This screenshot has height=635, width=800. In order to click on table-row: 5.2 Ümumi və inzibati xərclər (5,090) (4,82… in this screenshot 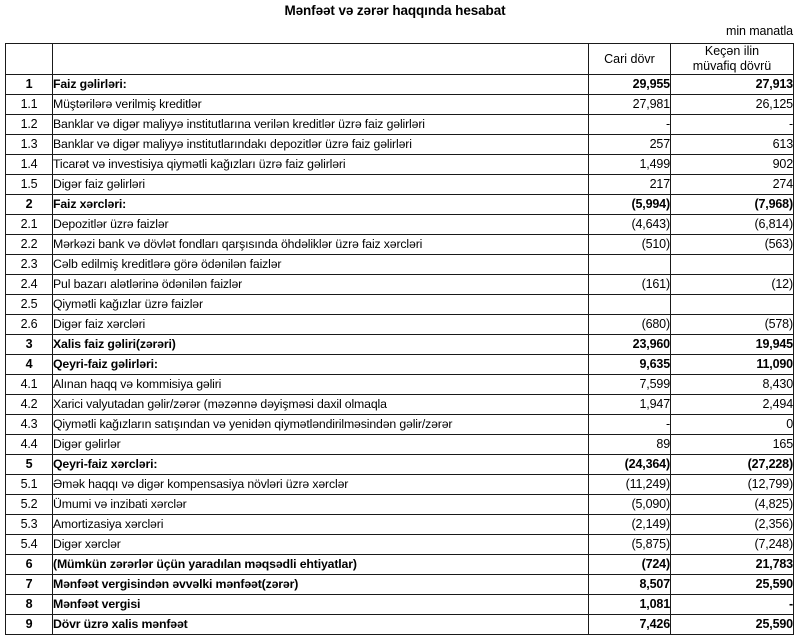, I will do `click(399, 504)`.